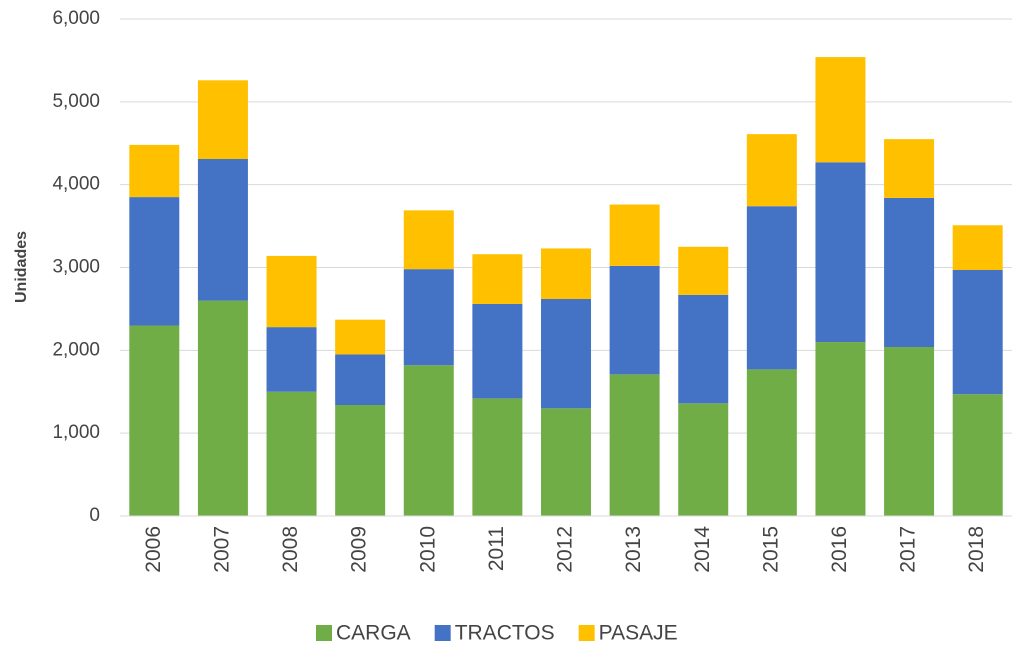 This screenshot has height=645, width=1021. What do you see at coordinates (702, 549) in the screenshot?
I see `x-tick-label: 2014` at bounding box center [702, 549].